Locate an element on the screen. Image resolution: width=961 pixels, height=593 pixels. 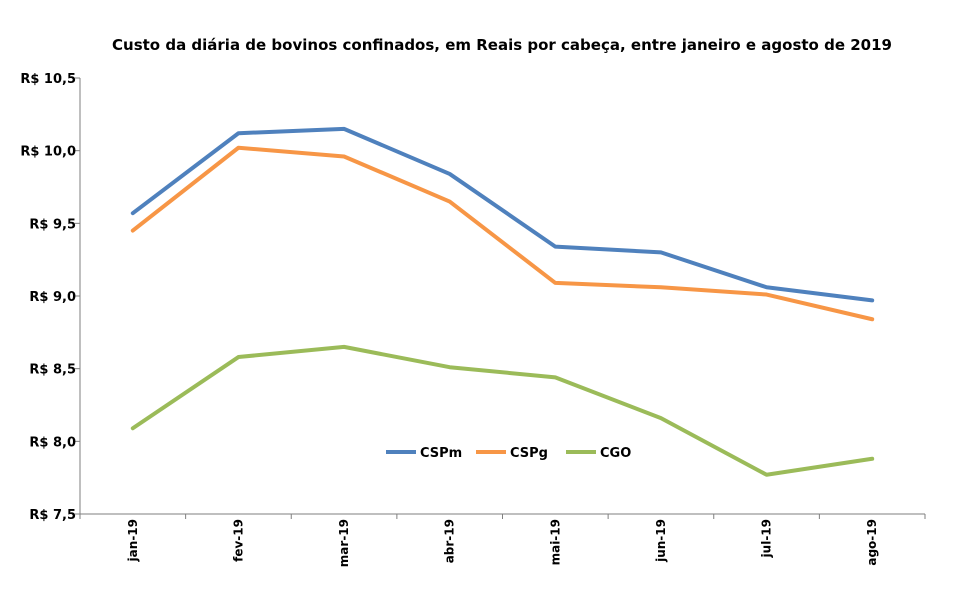
x-tick-label: abr-19 is located at coordinates (450, 541).